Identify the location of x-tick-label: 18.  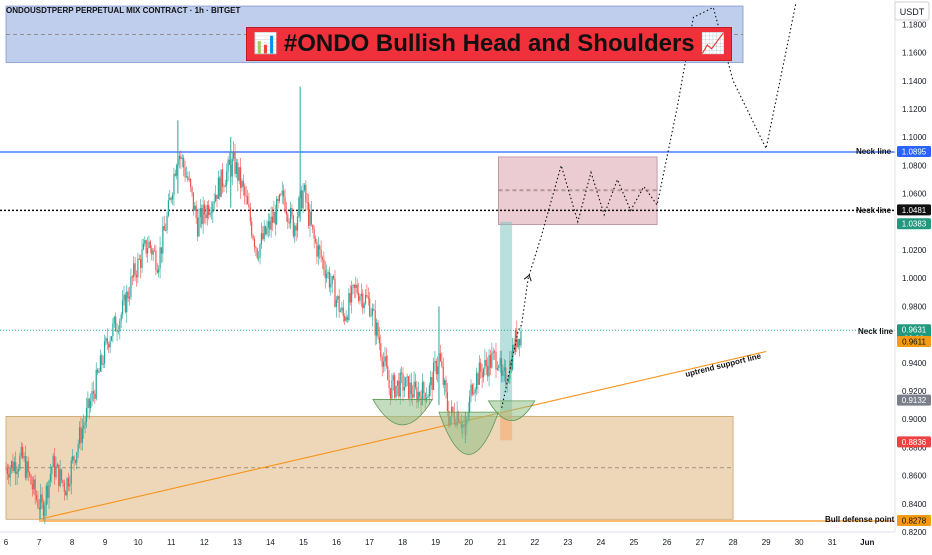
(402, 542).